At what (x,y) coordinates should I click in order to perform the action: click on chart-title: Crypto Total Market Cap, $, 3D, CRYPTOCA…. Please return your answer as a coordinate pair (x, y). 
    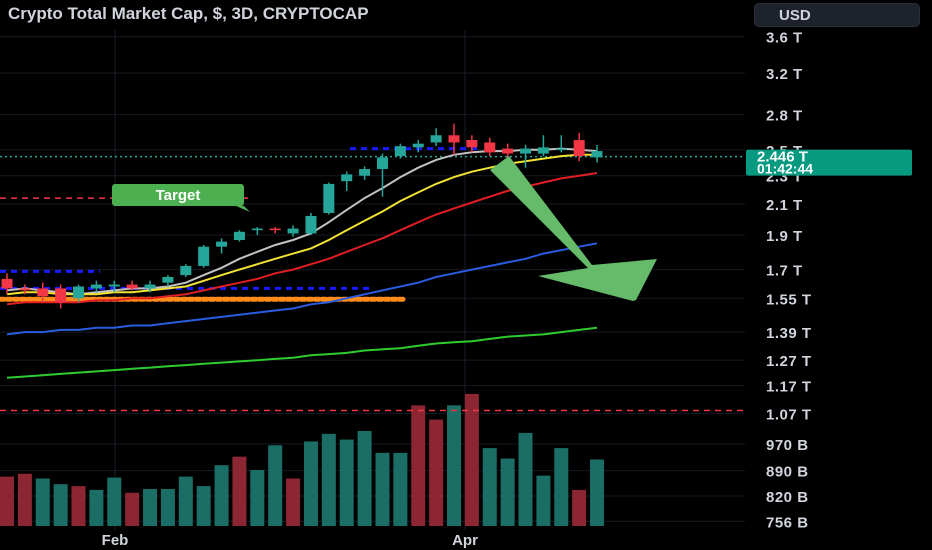
    Looking at the image, I should click on (188, 13).